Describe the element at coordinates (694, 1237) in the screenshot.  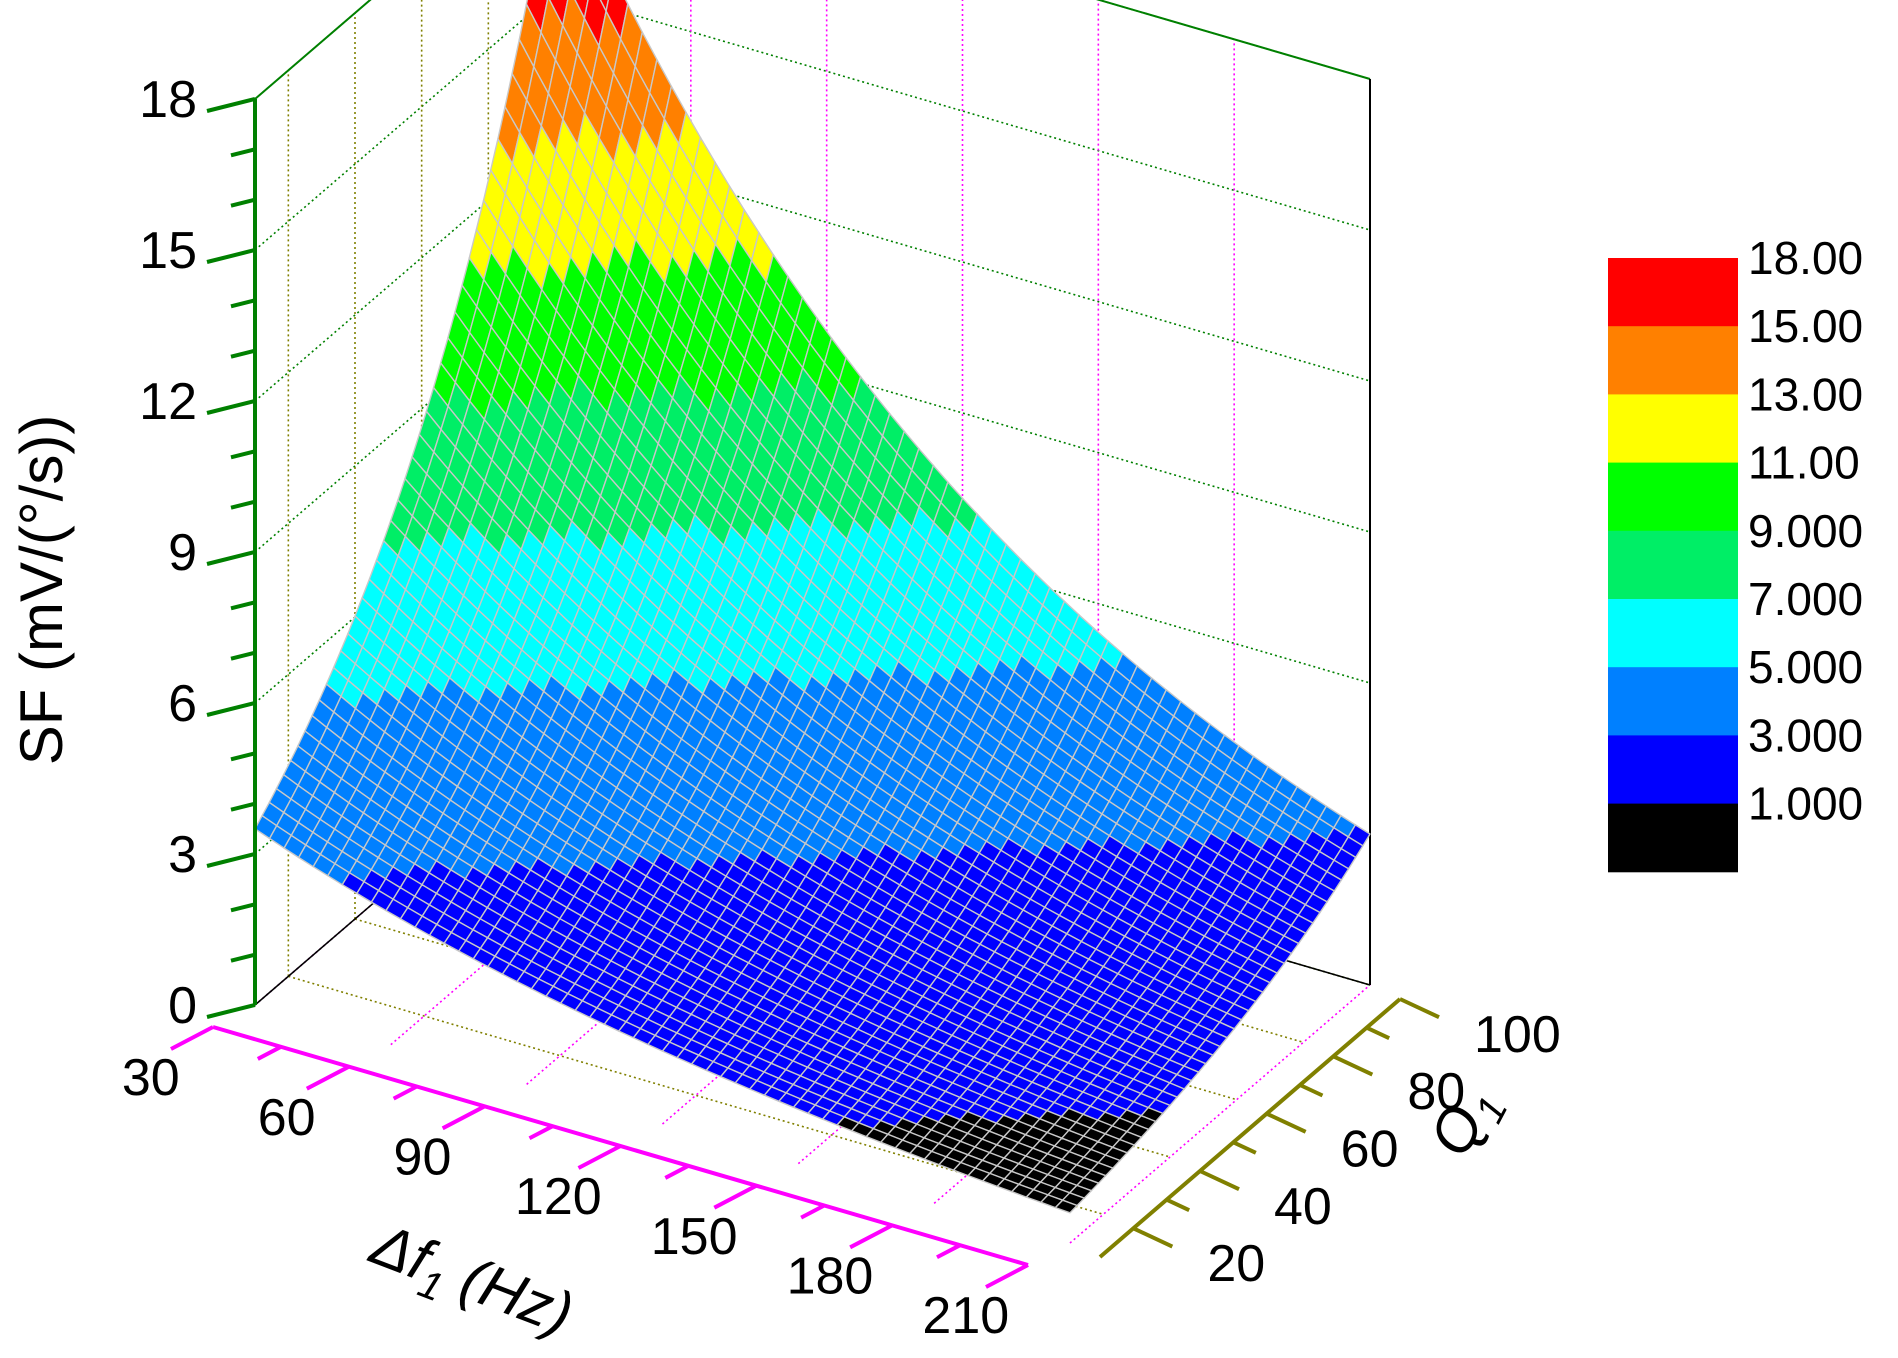
I see `x-tick-label: 150` at that location.